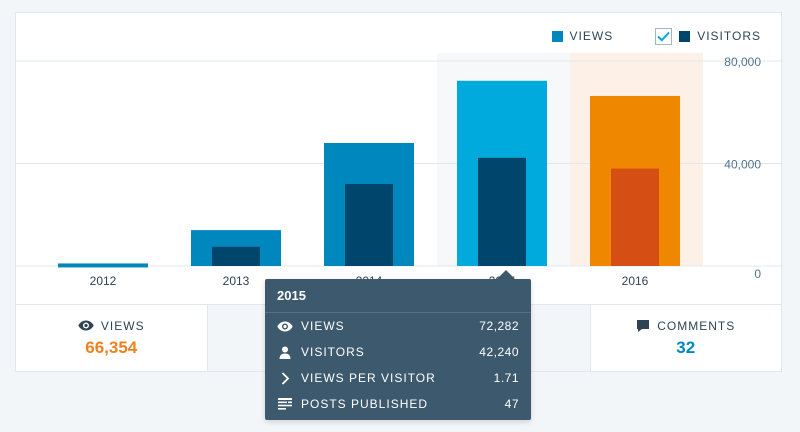 Image resolution: width=800 pixels, height=432 pixels. Describe the element at coordinates (506, 274) in the screenshot. I see `tooltip-arrow` at that location.